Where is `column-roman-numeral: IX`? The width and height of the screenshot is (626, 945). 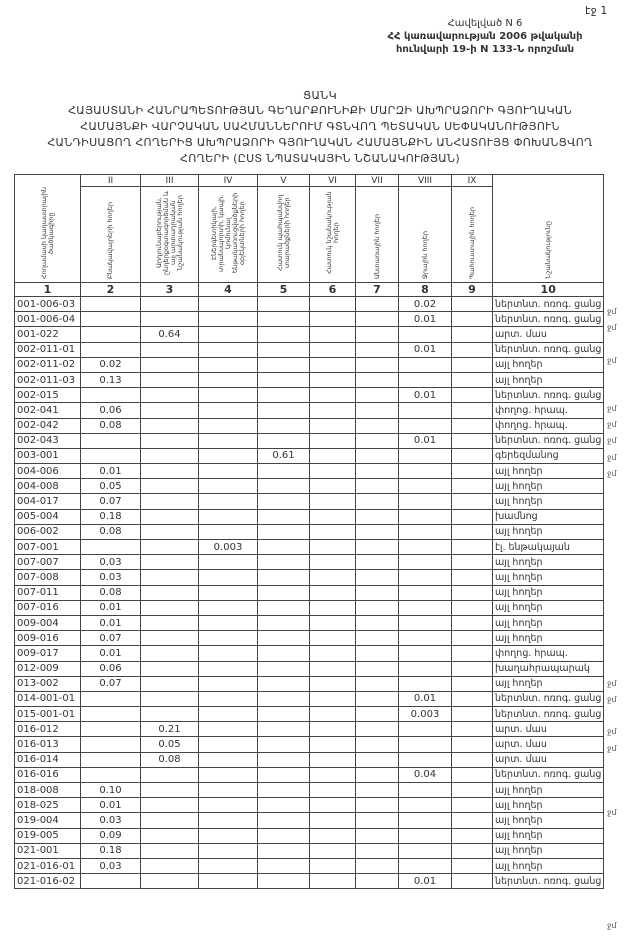
column-roman-numeral: IX is located at coordinates (472, 180).